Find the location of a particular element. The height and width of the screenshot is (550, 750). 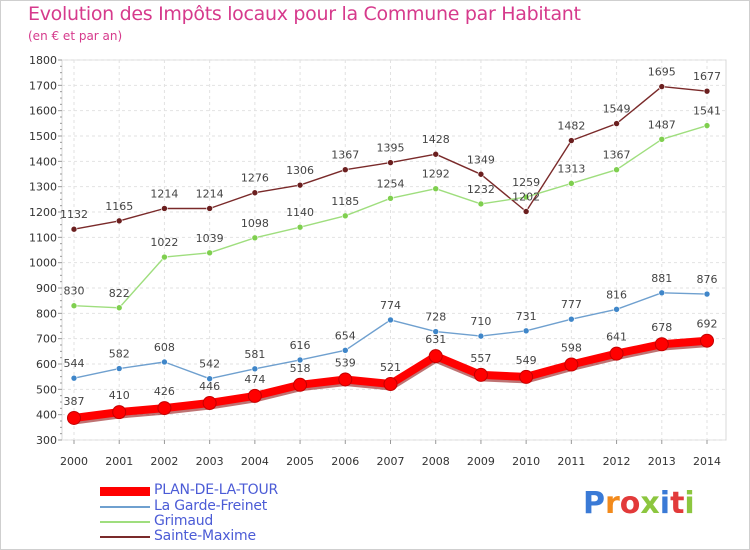

data-label-la-garde-freinet: 816 is located at coordinates (616, 294).